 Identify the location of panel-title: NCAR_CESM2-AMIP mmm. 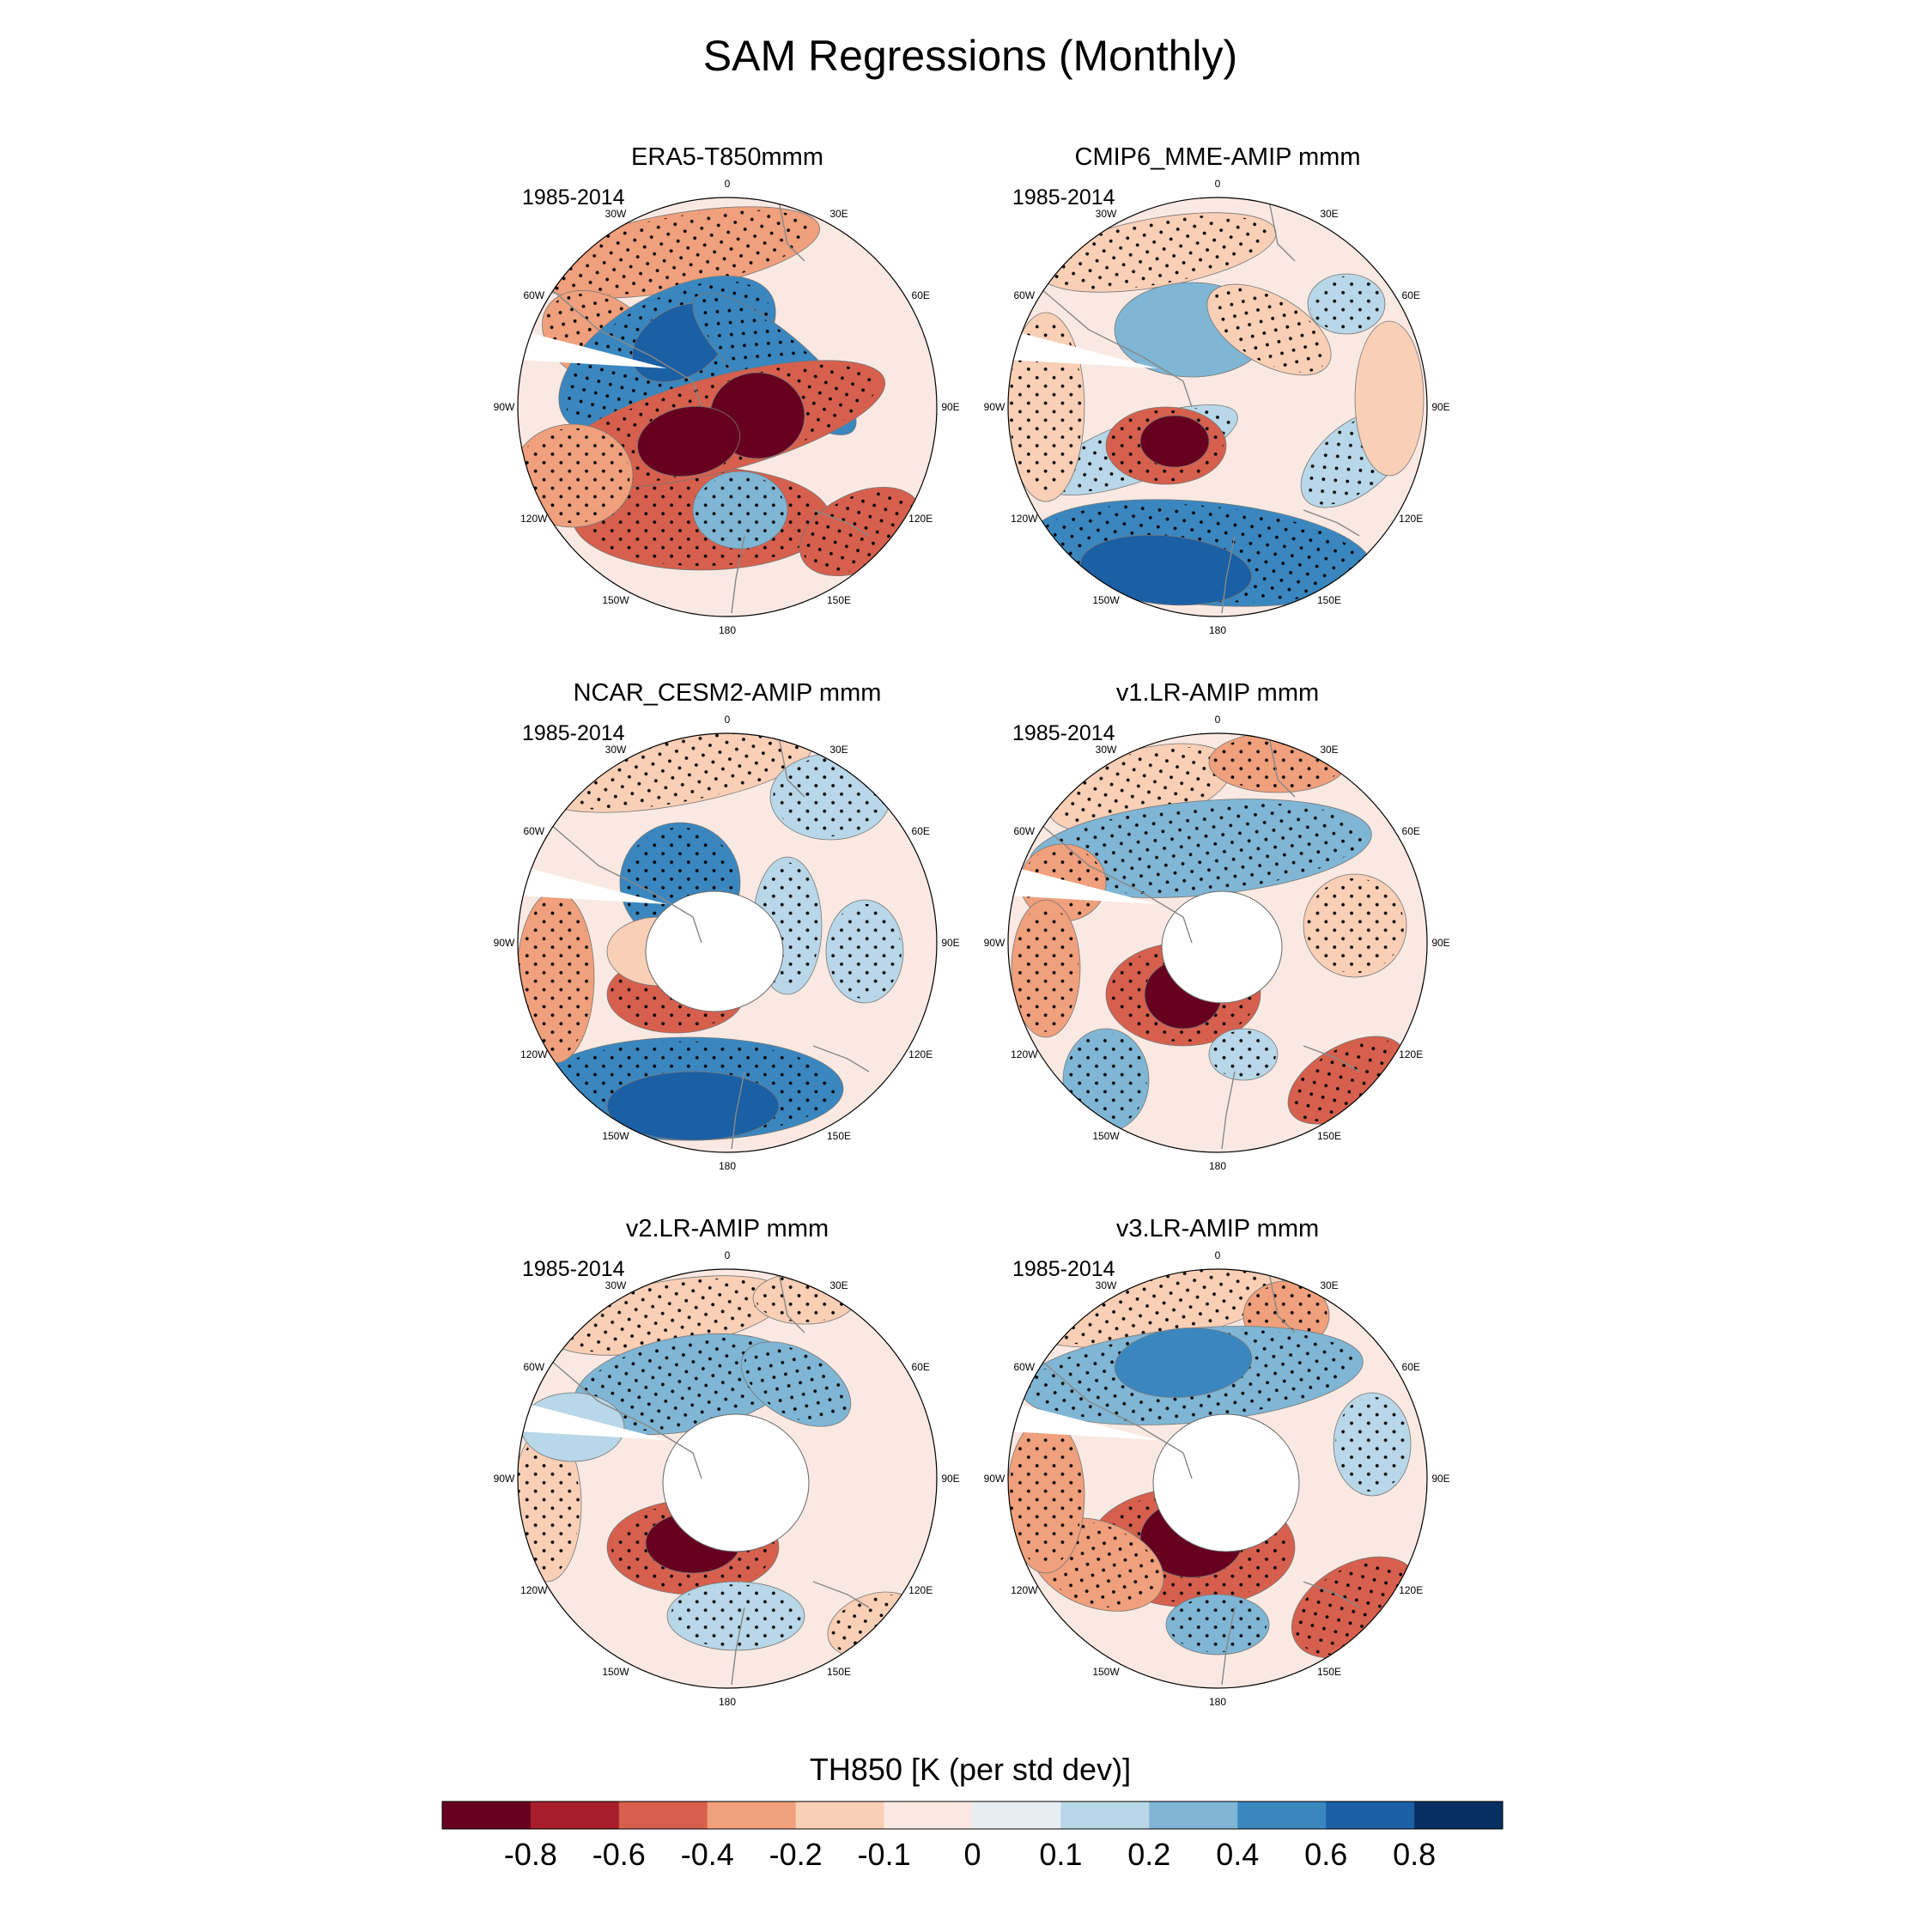
(728, 693).